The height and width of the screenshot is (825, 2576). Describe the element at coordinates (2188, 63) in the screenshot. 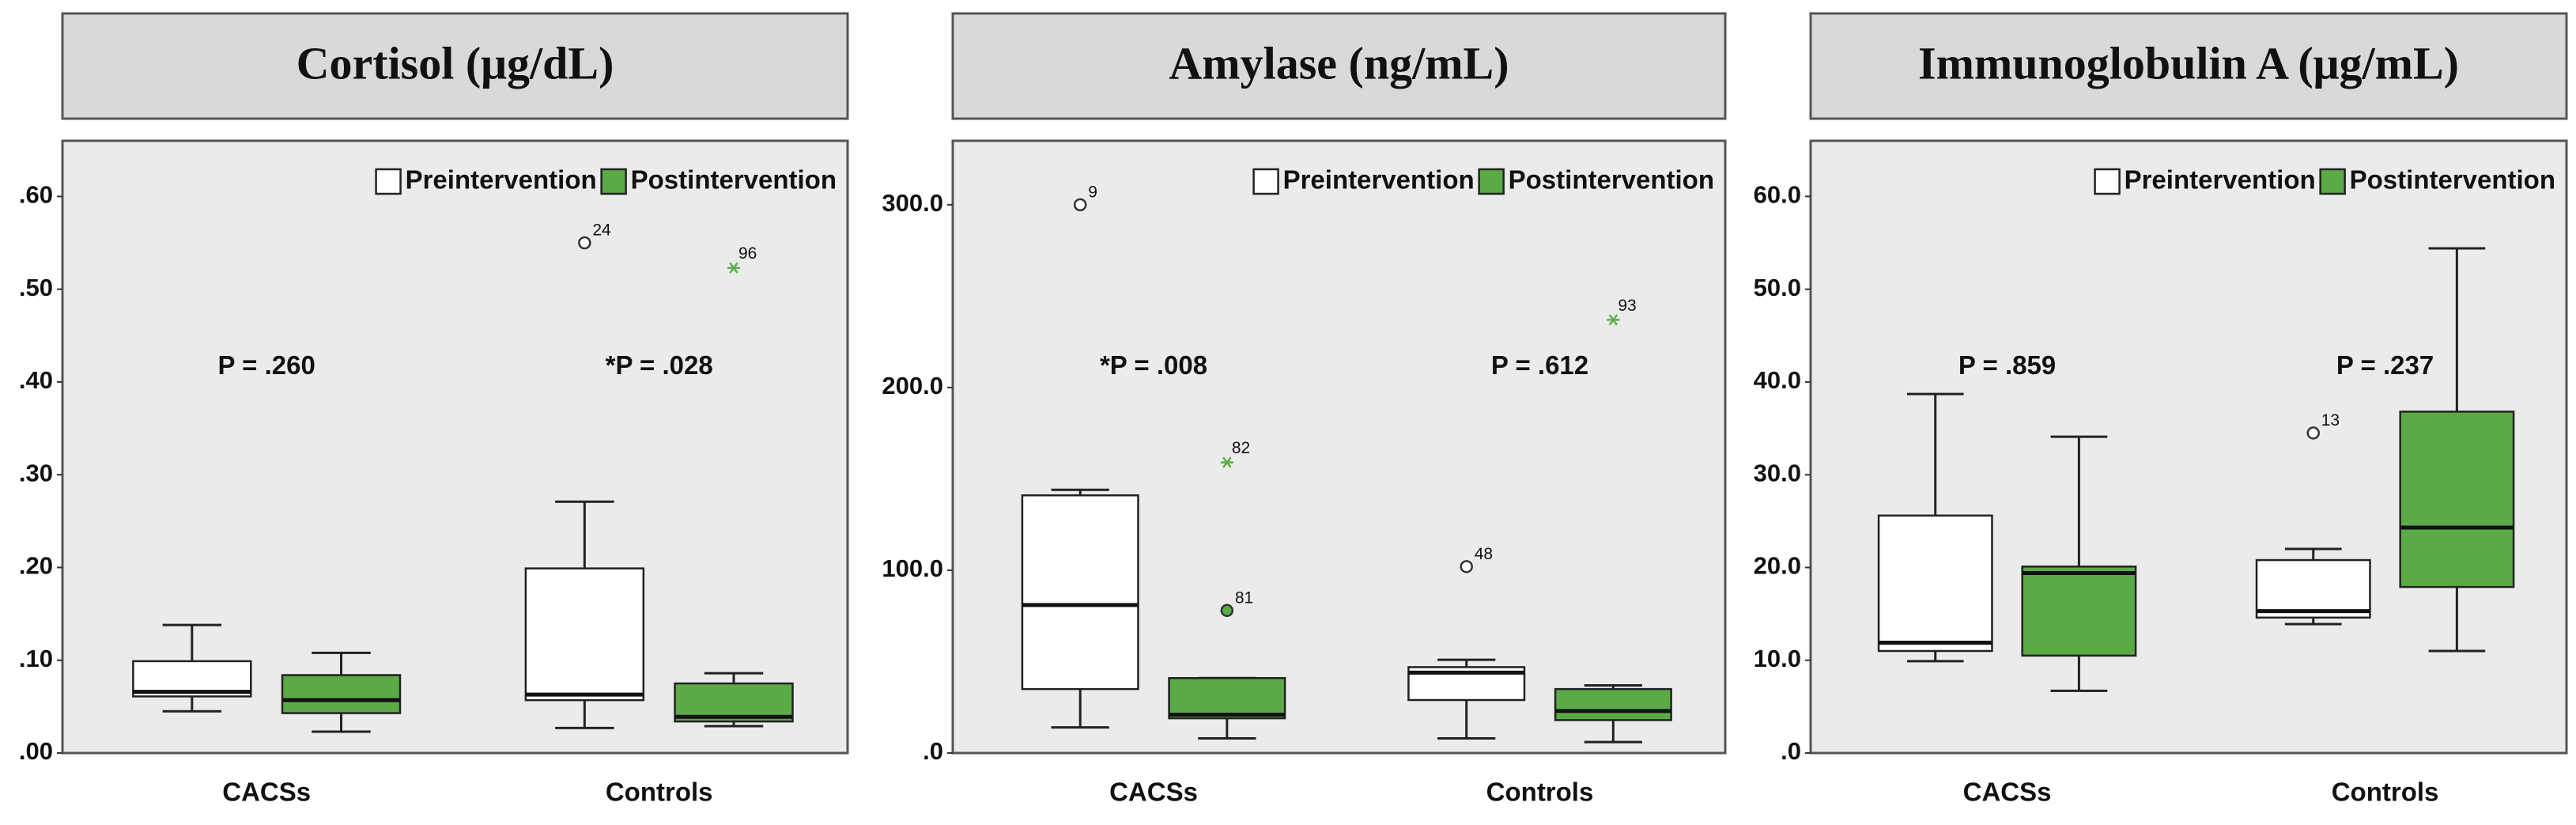

I see `chart-title: Immunoglobulin A (μg/mL)` at that location.